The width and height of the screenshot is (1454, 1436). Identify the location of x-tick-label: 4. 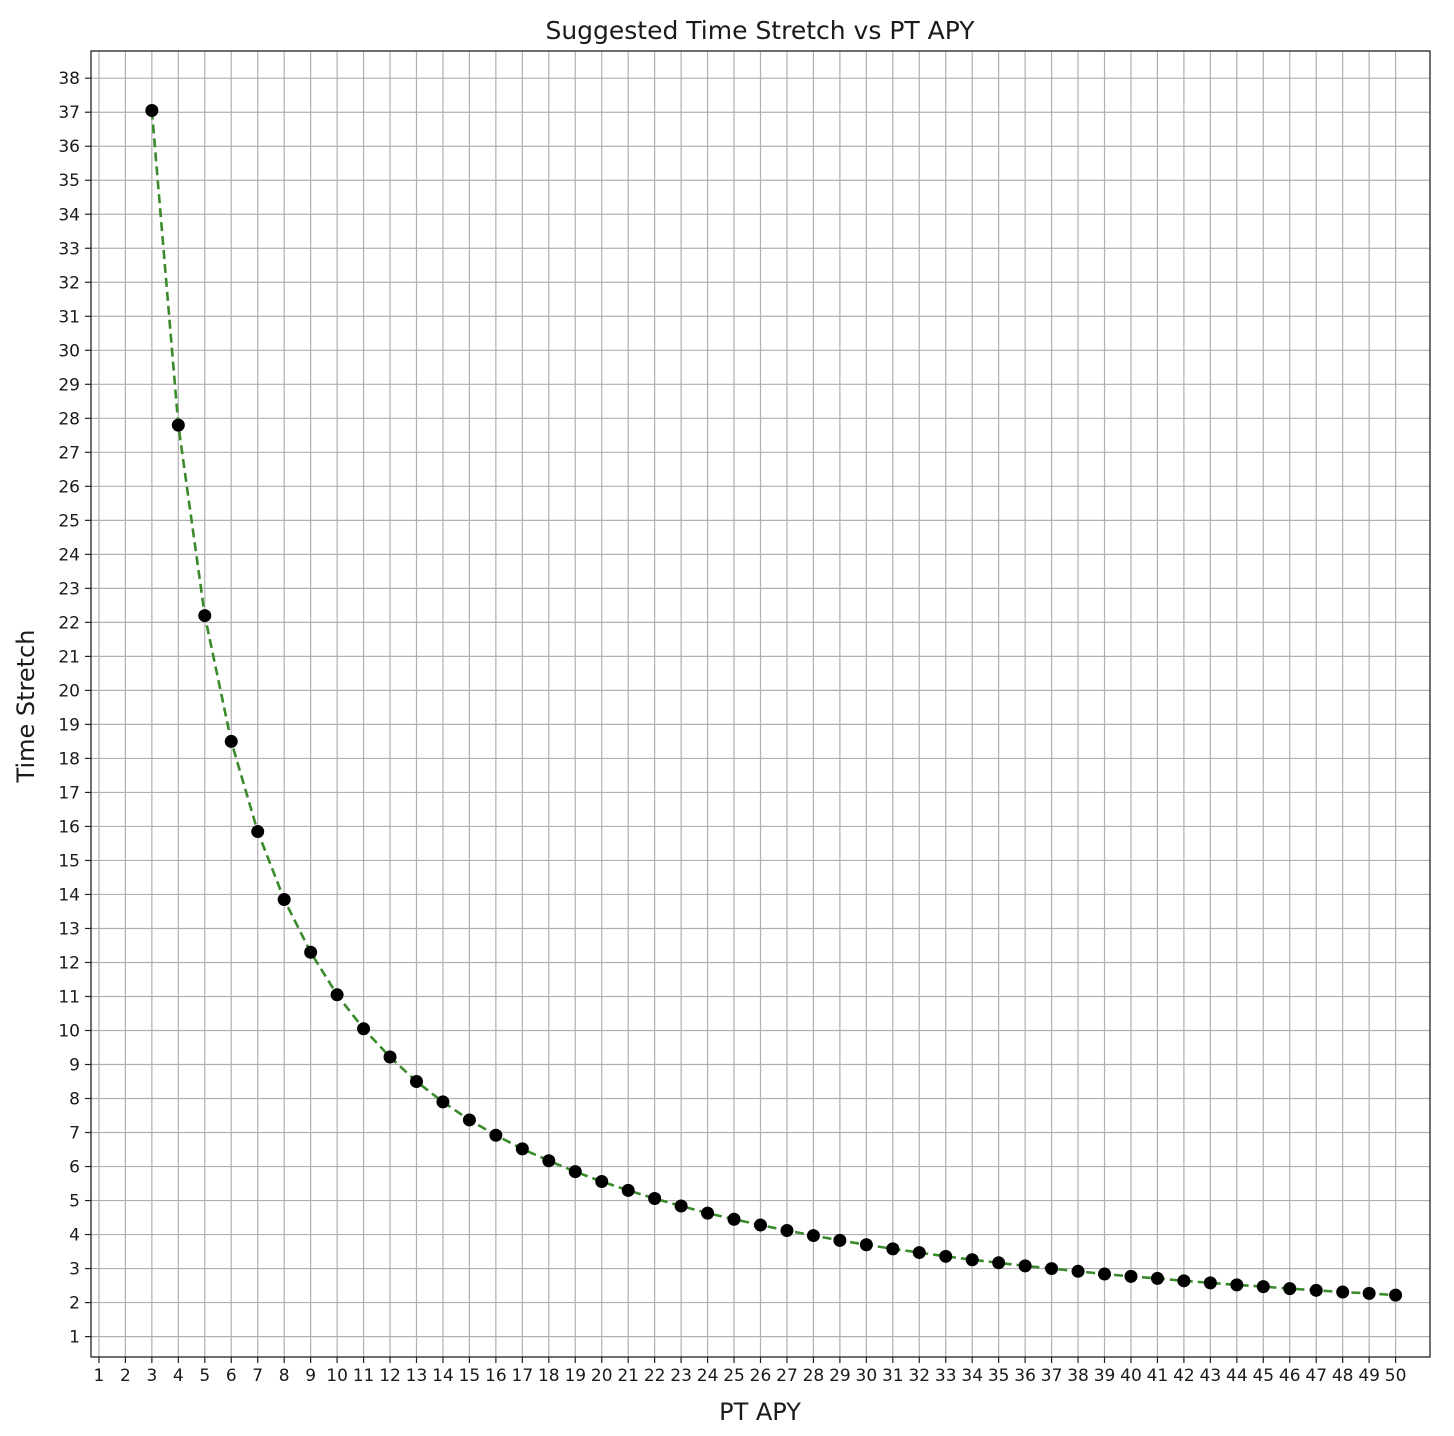
(178, 1376).